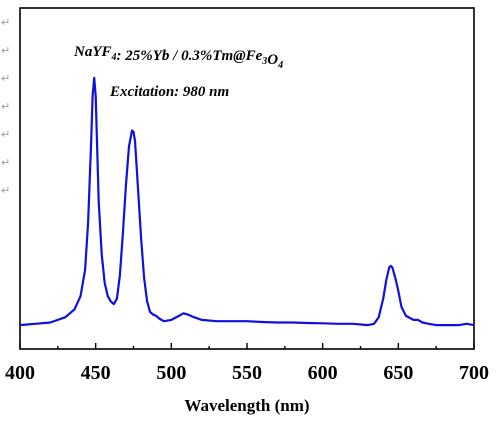 Image resolution: width=498 pixels, height=423 pixels. Describe the element at coordinates (169, 92) in the screenshot. I see `excitation-annotation: Excitation: 980 nm` at that location.